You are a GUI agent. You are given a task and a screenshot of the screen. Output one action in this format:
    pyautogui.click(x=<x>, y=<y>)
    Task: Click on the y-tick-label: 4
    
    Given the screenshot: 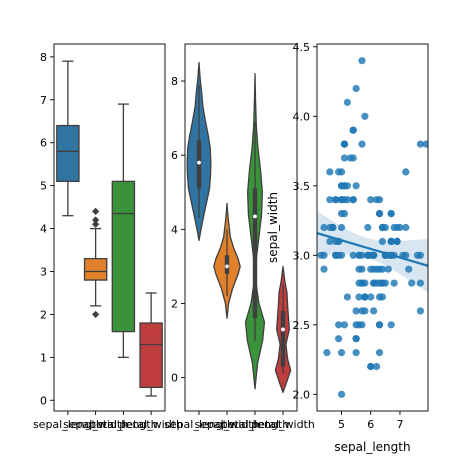 What is the action you would take?
    pyautogui.click(x=174, y=229)
    